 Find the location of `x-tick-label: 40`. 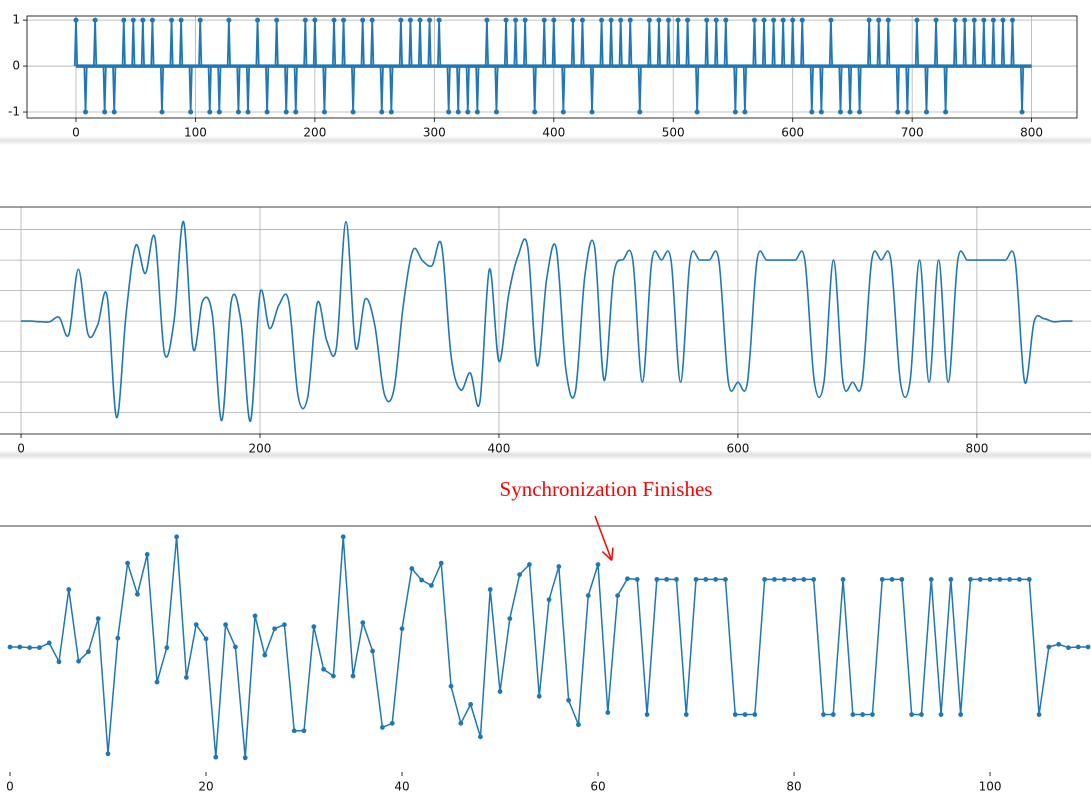

x-tick-label: 40 is located at coordinates (401, 787).